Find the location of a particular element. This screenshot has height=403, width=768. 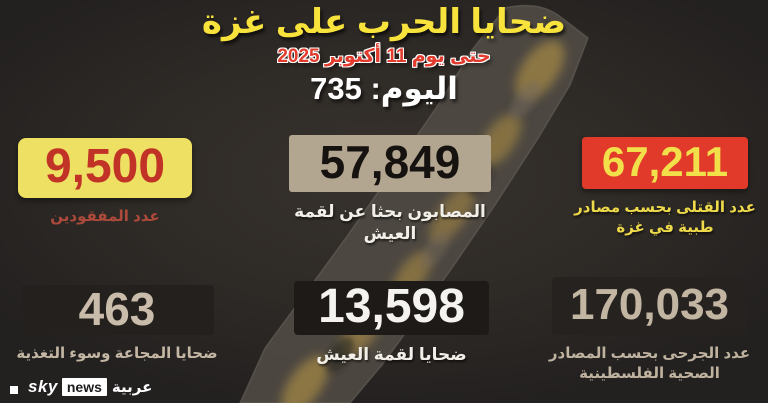

sky-news-arabia-logo: sky news عربية is located at coordinates (80, 387).